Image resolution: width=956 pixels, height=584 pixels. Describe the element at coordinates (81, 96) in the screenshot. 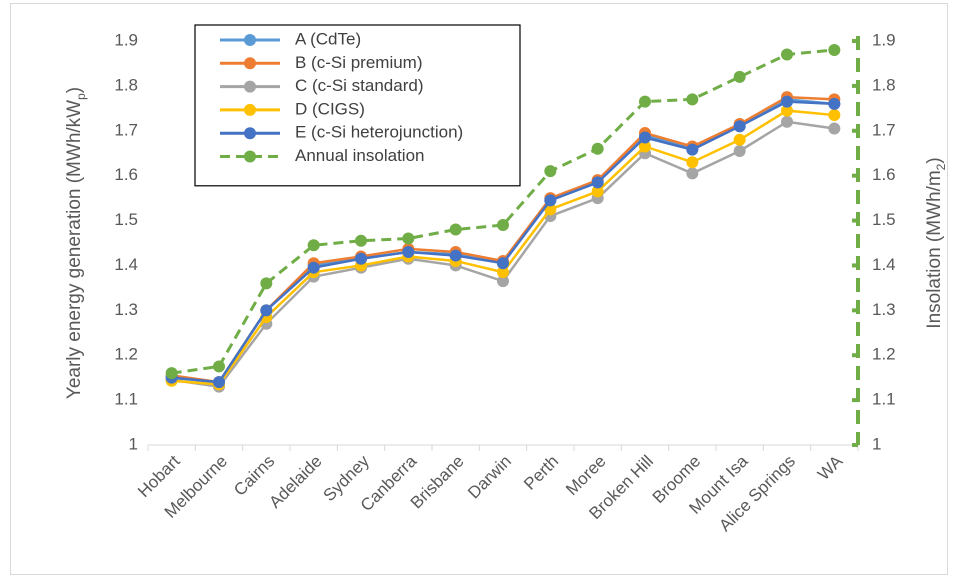

I see `y-axis-label-part: p` at that location.